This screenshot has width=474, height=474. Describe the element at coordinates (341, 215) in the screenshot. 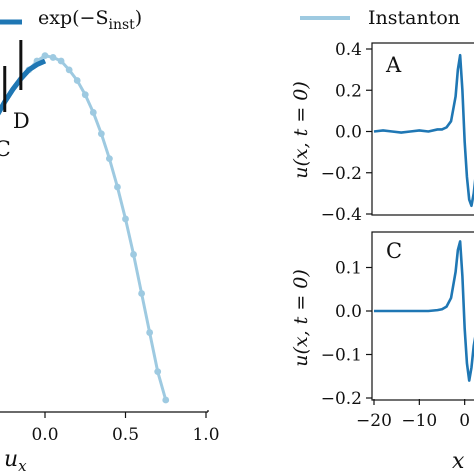

I see `y-tick-label: −0.4` at that location.